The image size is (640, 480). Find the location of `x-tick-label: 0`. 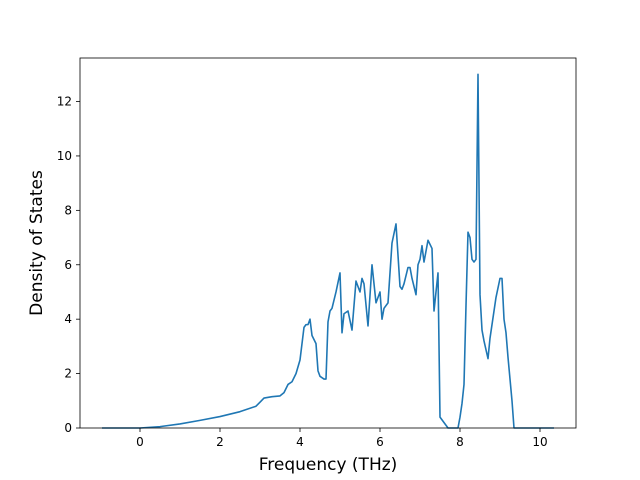

x-tick-label: 0 is located at coordinates (140, 442).